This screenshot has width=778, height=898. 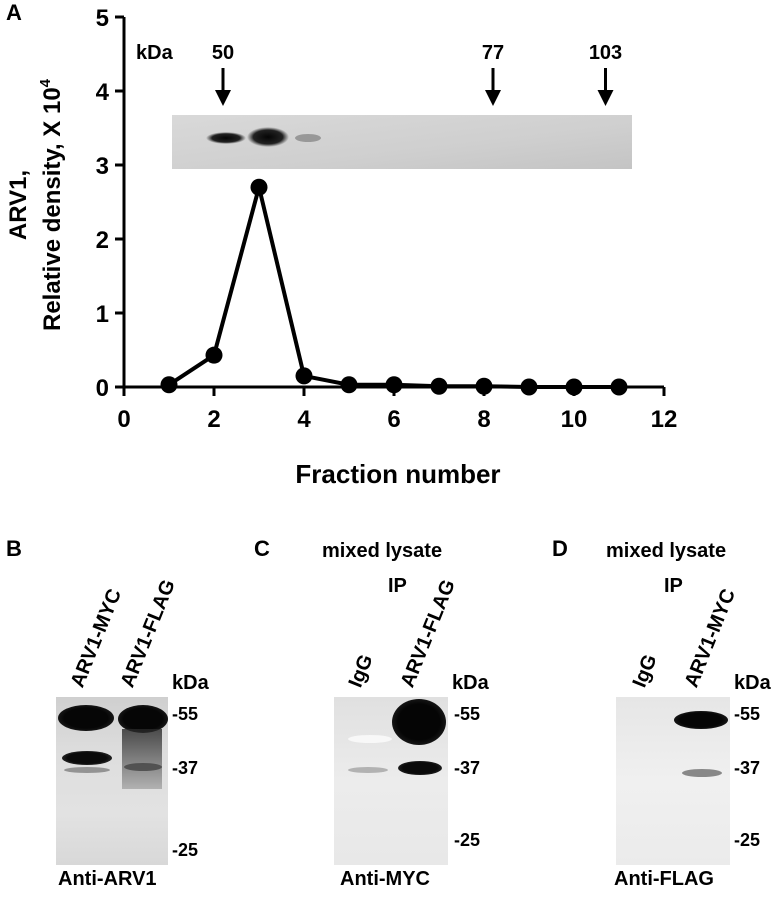 What do you see at coordinates (747, 714) in the screenshot?
I see `panel-d-marker-55: -55` at bounding box center [747, 714].